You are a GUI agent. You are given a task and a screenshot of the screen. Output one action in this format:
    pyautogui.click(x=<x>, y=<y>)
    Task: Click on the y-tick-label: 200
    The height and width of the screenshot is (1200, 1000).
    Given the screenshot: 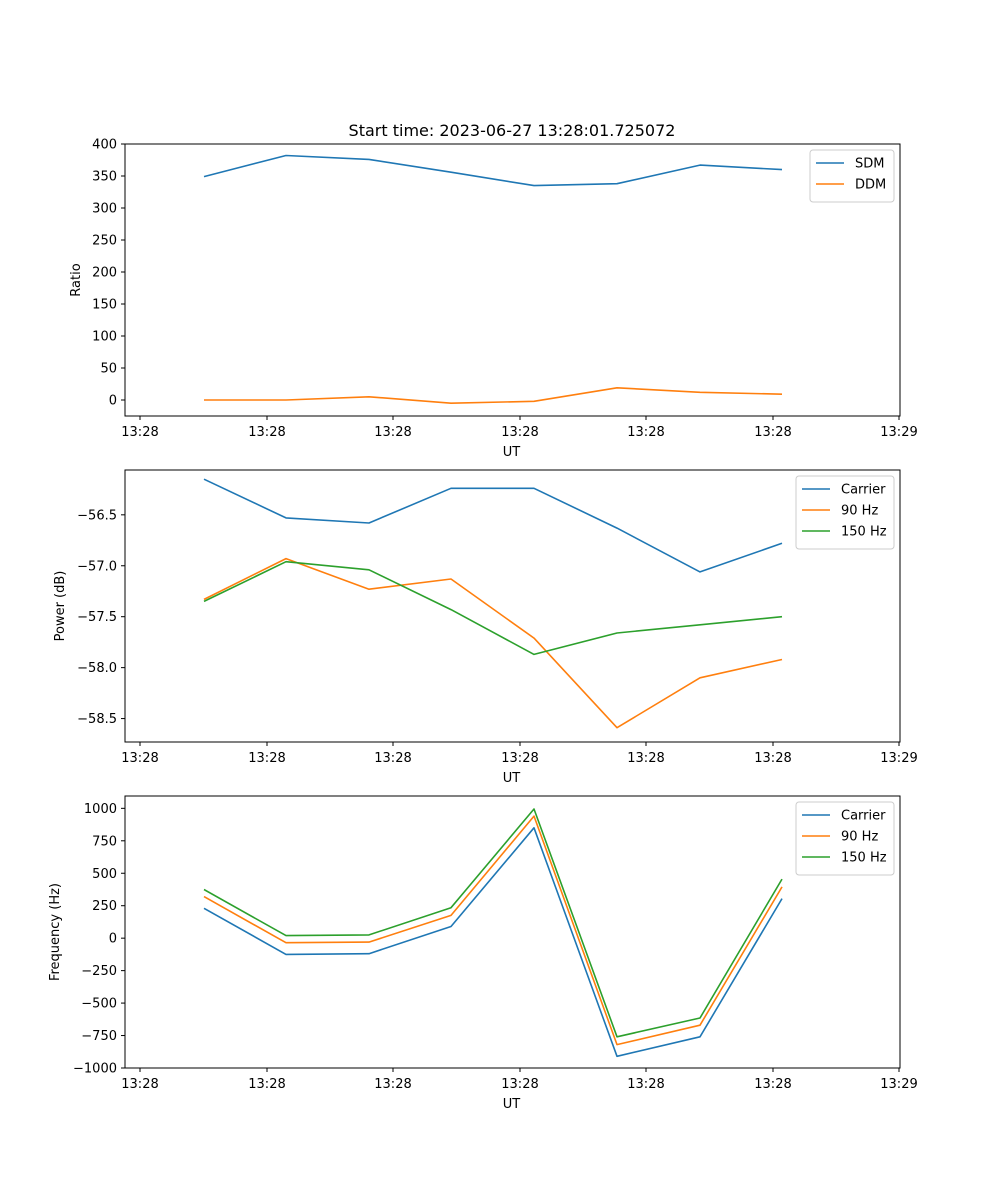 What is the action you would take?
    pyautogui.click(x=104, y=273)
    